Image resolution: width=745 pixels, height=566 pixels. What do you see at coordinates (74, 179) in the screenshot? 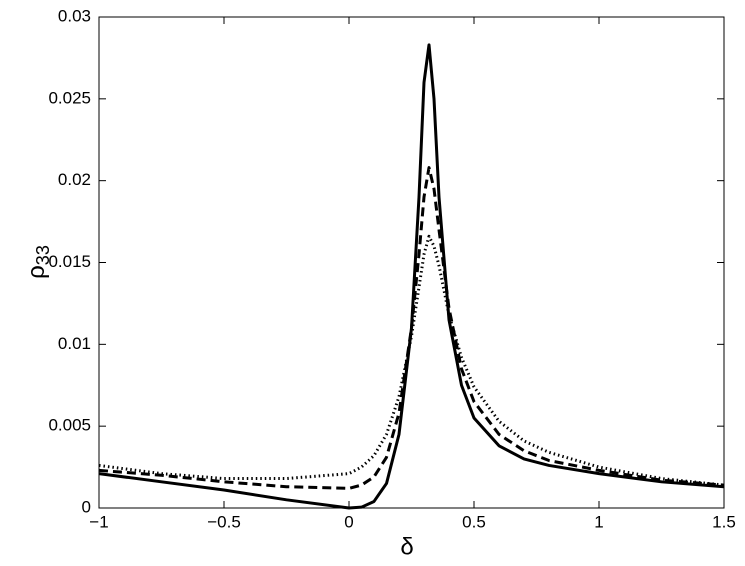
I see `y-tick-label: 0.02` at bounding box center [74, 179].